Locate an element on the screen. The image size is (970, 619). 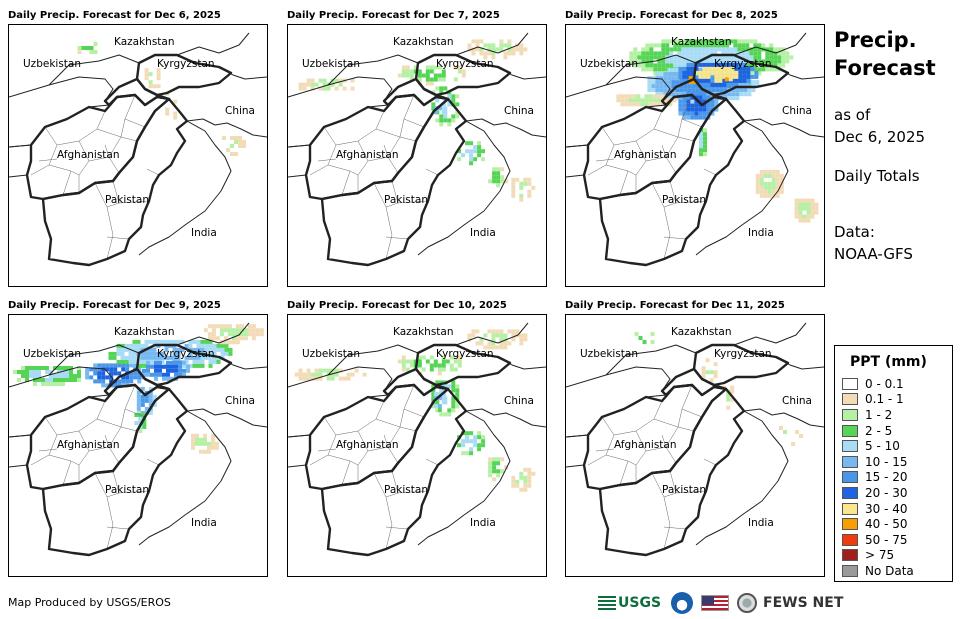
fews-net-logo: FEWS NET is located at coordinates (803, 603).